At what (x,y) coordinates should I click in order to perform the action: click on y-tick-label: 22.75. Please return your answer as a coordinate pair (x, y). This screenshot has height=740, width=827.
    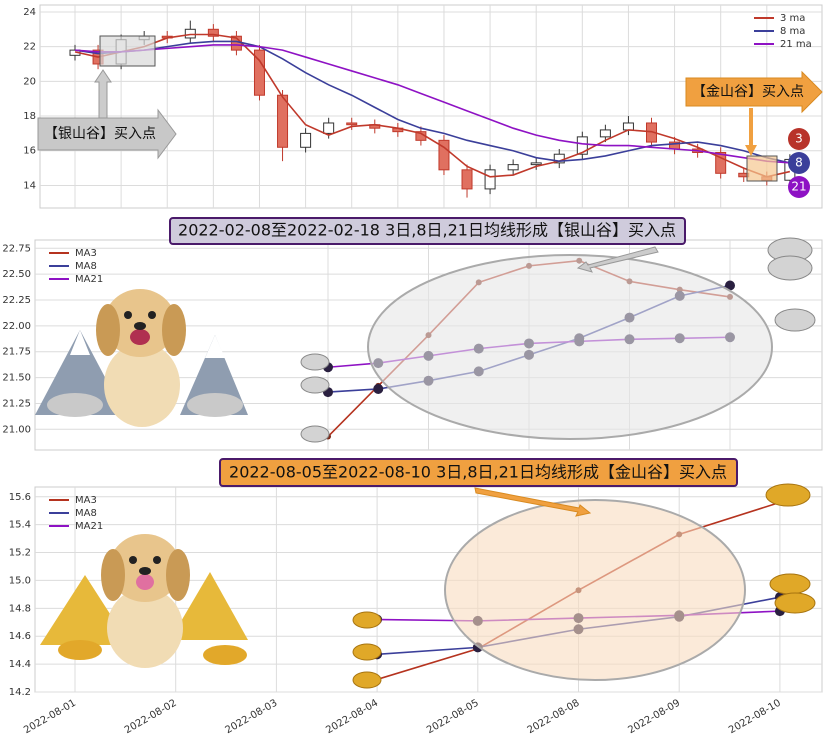
    Looking at the image, I should click on (16, 248).